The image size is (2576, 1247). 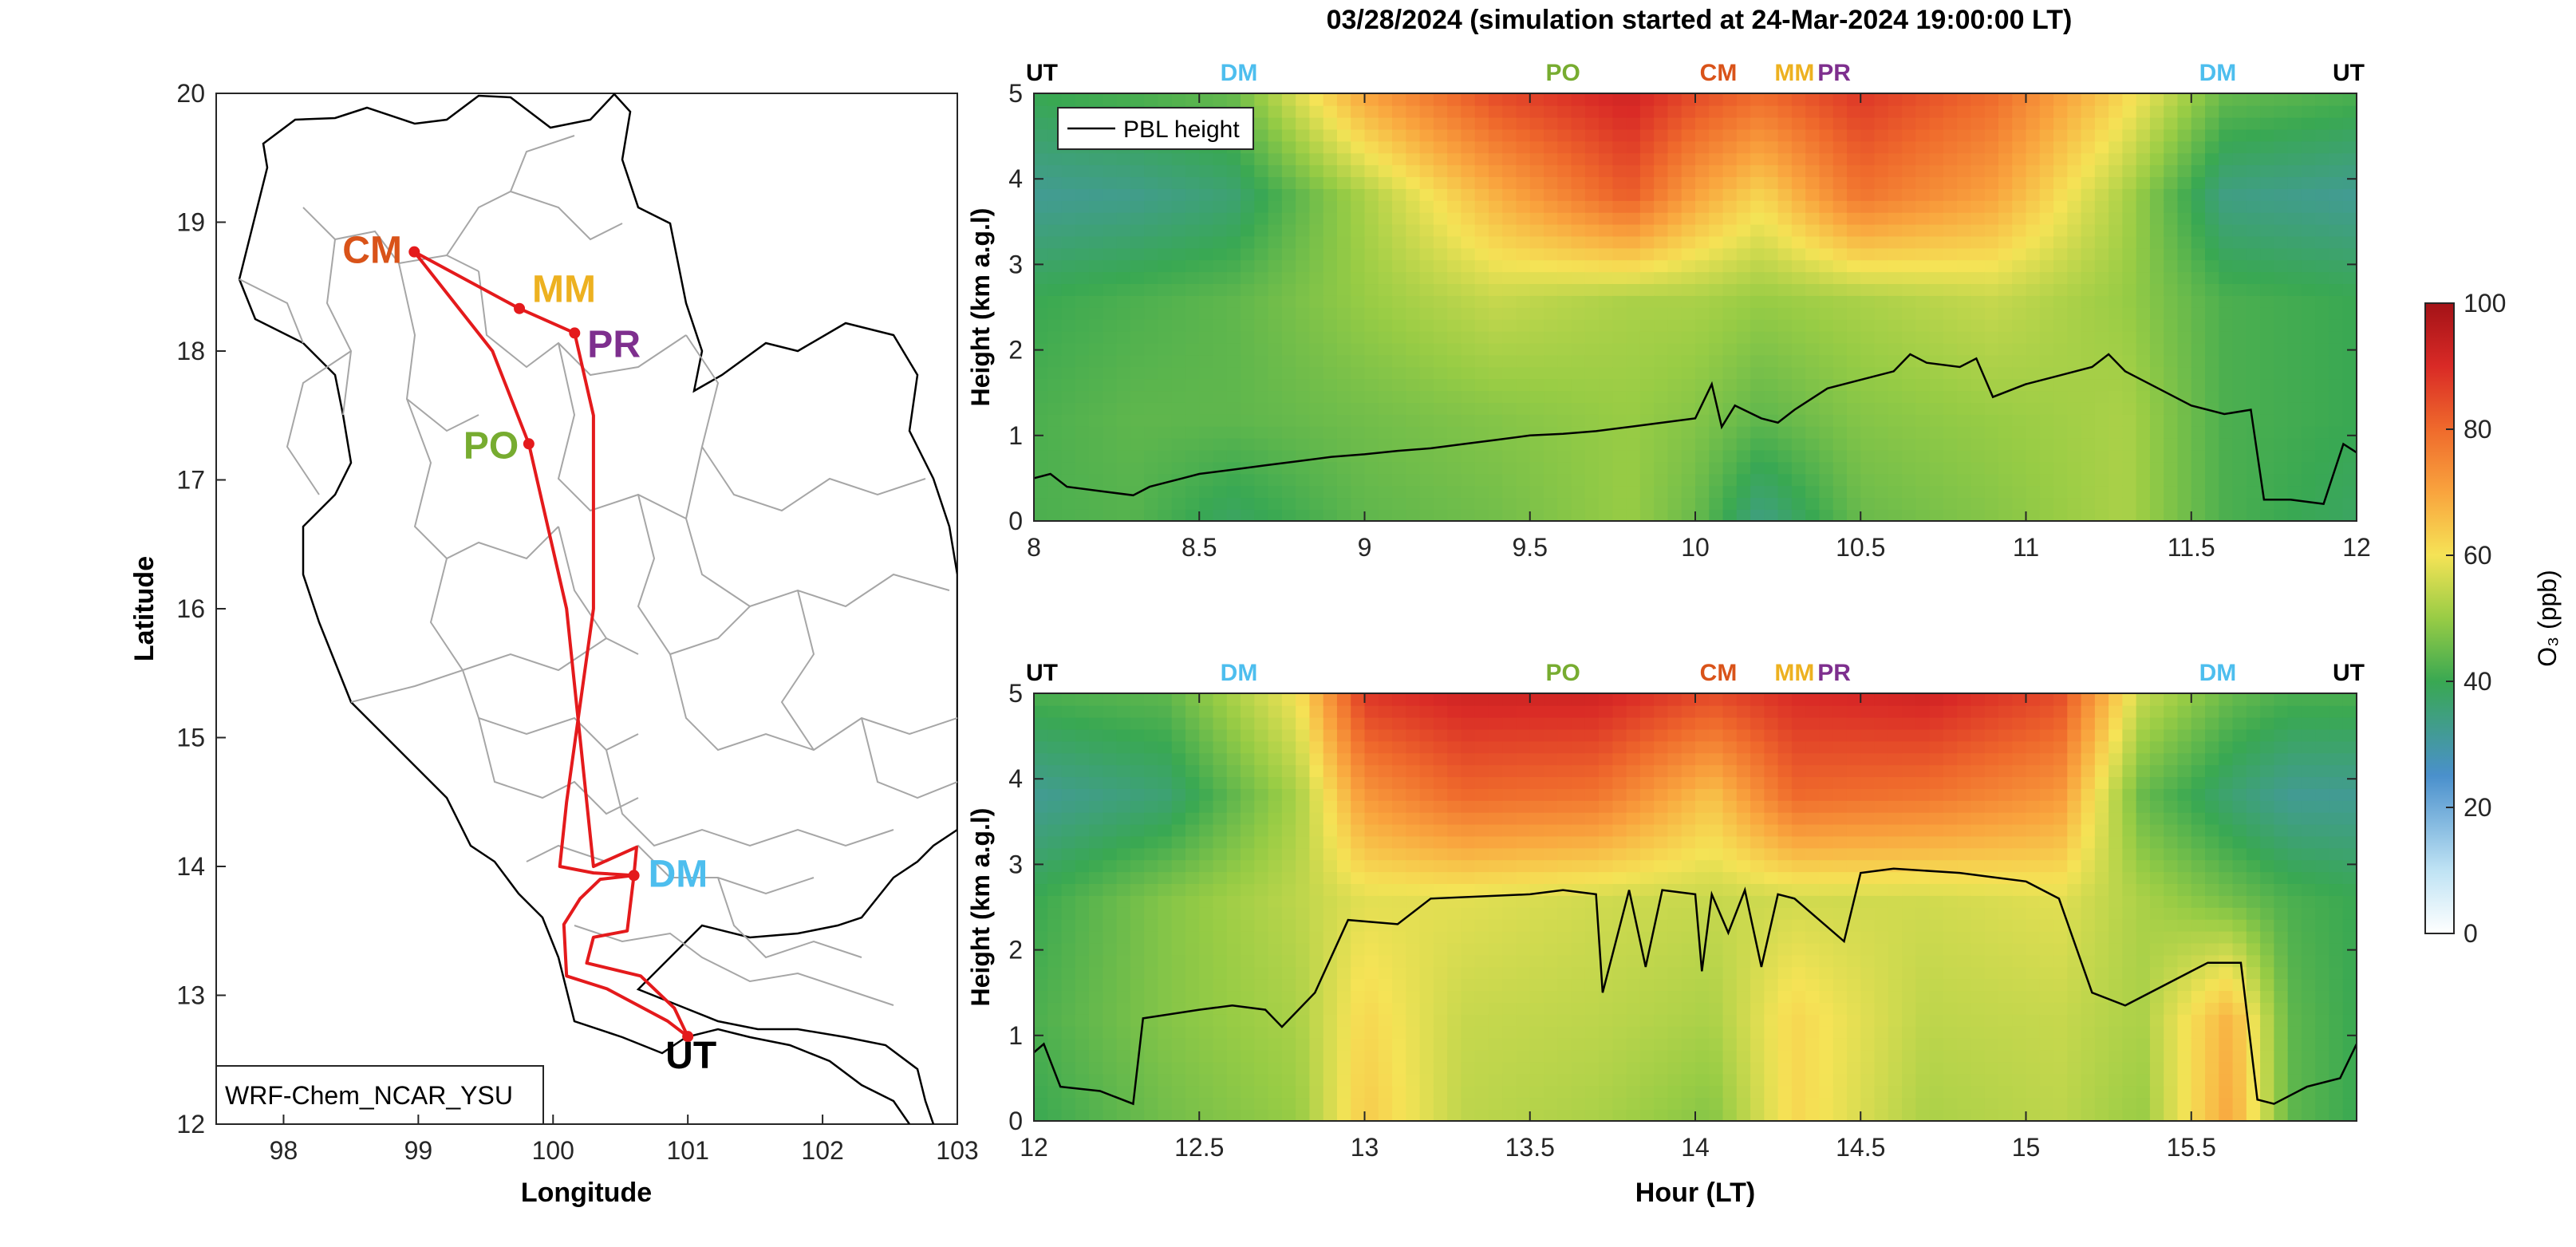 What do you see at coordinates (191, 93) in the screenshot?
I see `map-y-tick-label: 20` at bounding box center [191, 93].